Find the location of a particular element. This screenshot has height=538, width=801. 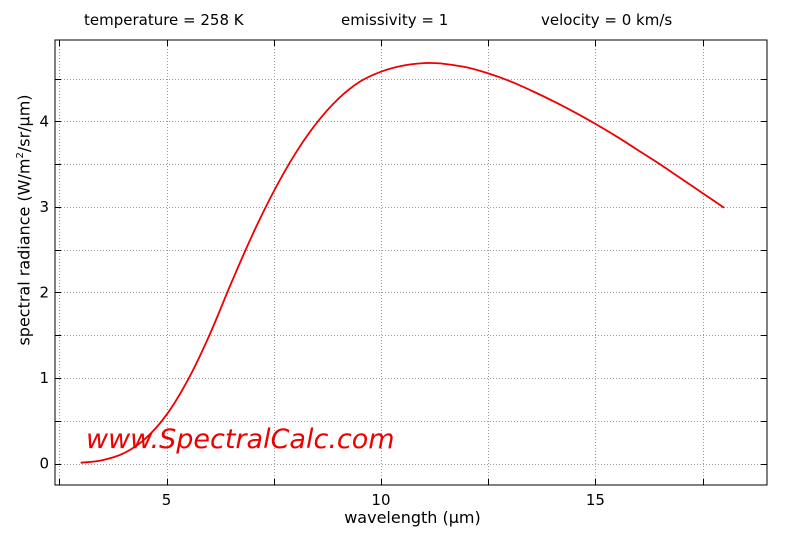

y-tick-label: 4 is located at coordinates (44, 121).